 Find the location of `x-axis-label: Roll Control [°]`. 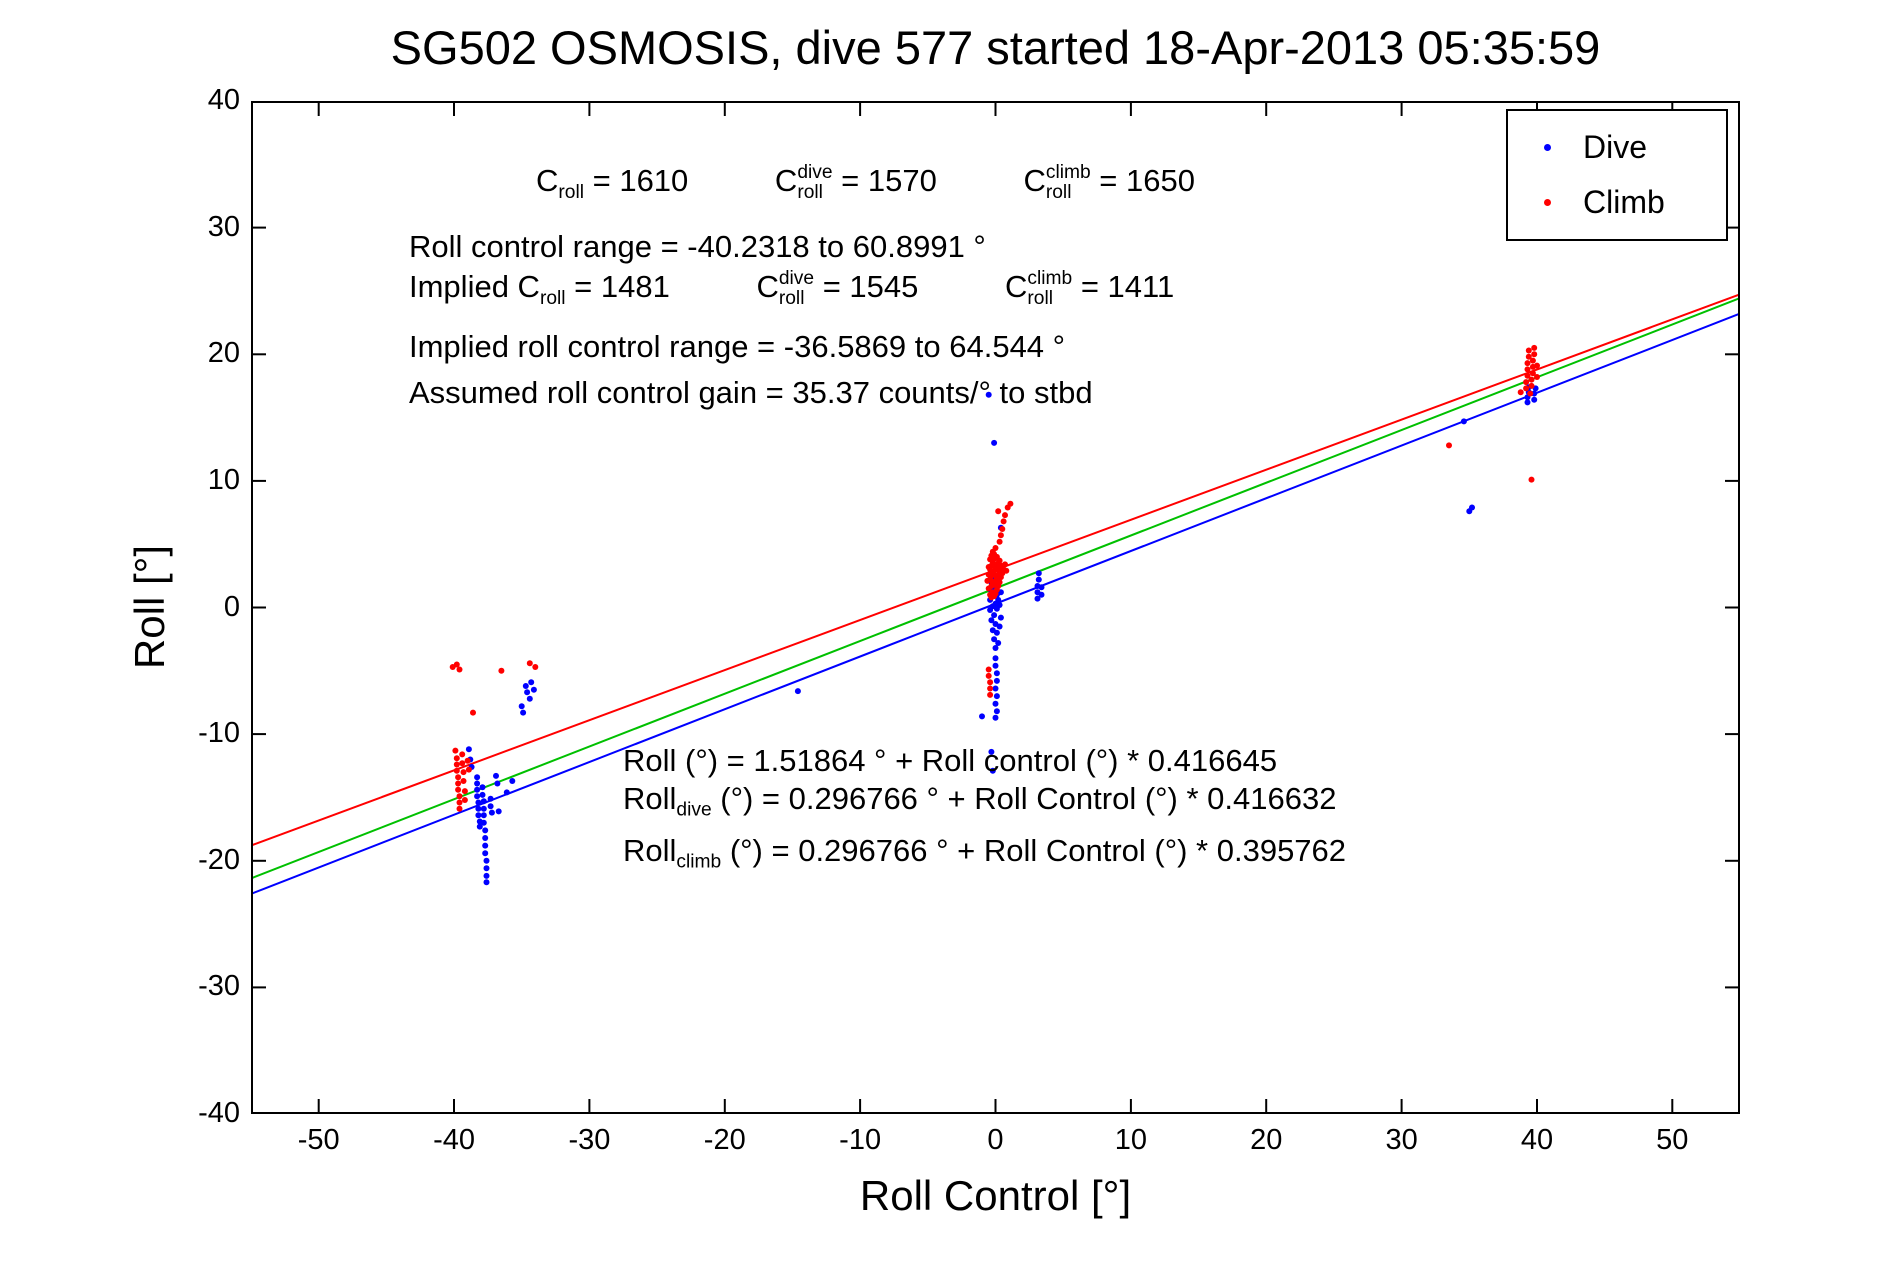

x-axis-label: Roll Control [°] is located at coordinates (995, 1195).